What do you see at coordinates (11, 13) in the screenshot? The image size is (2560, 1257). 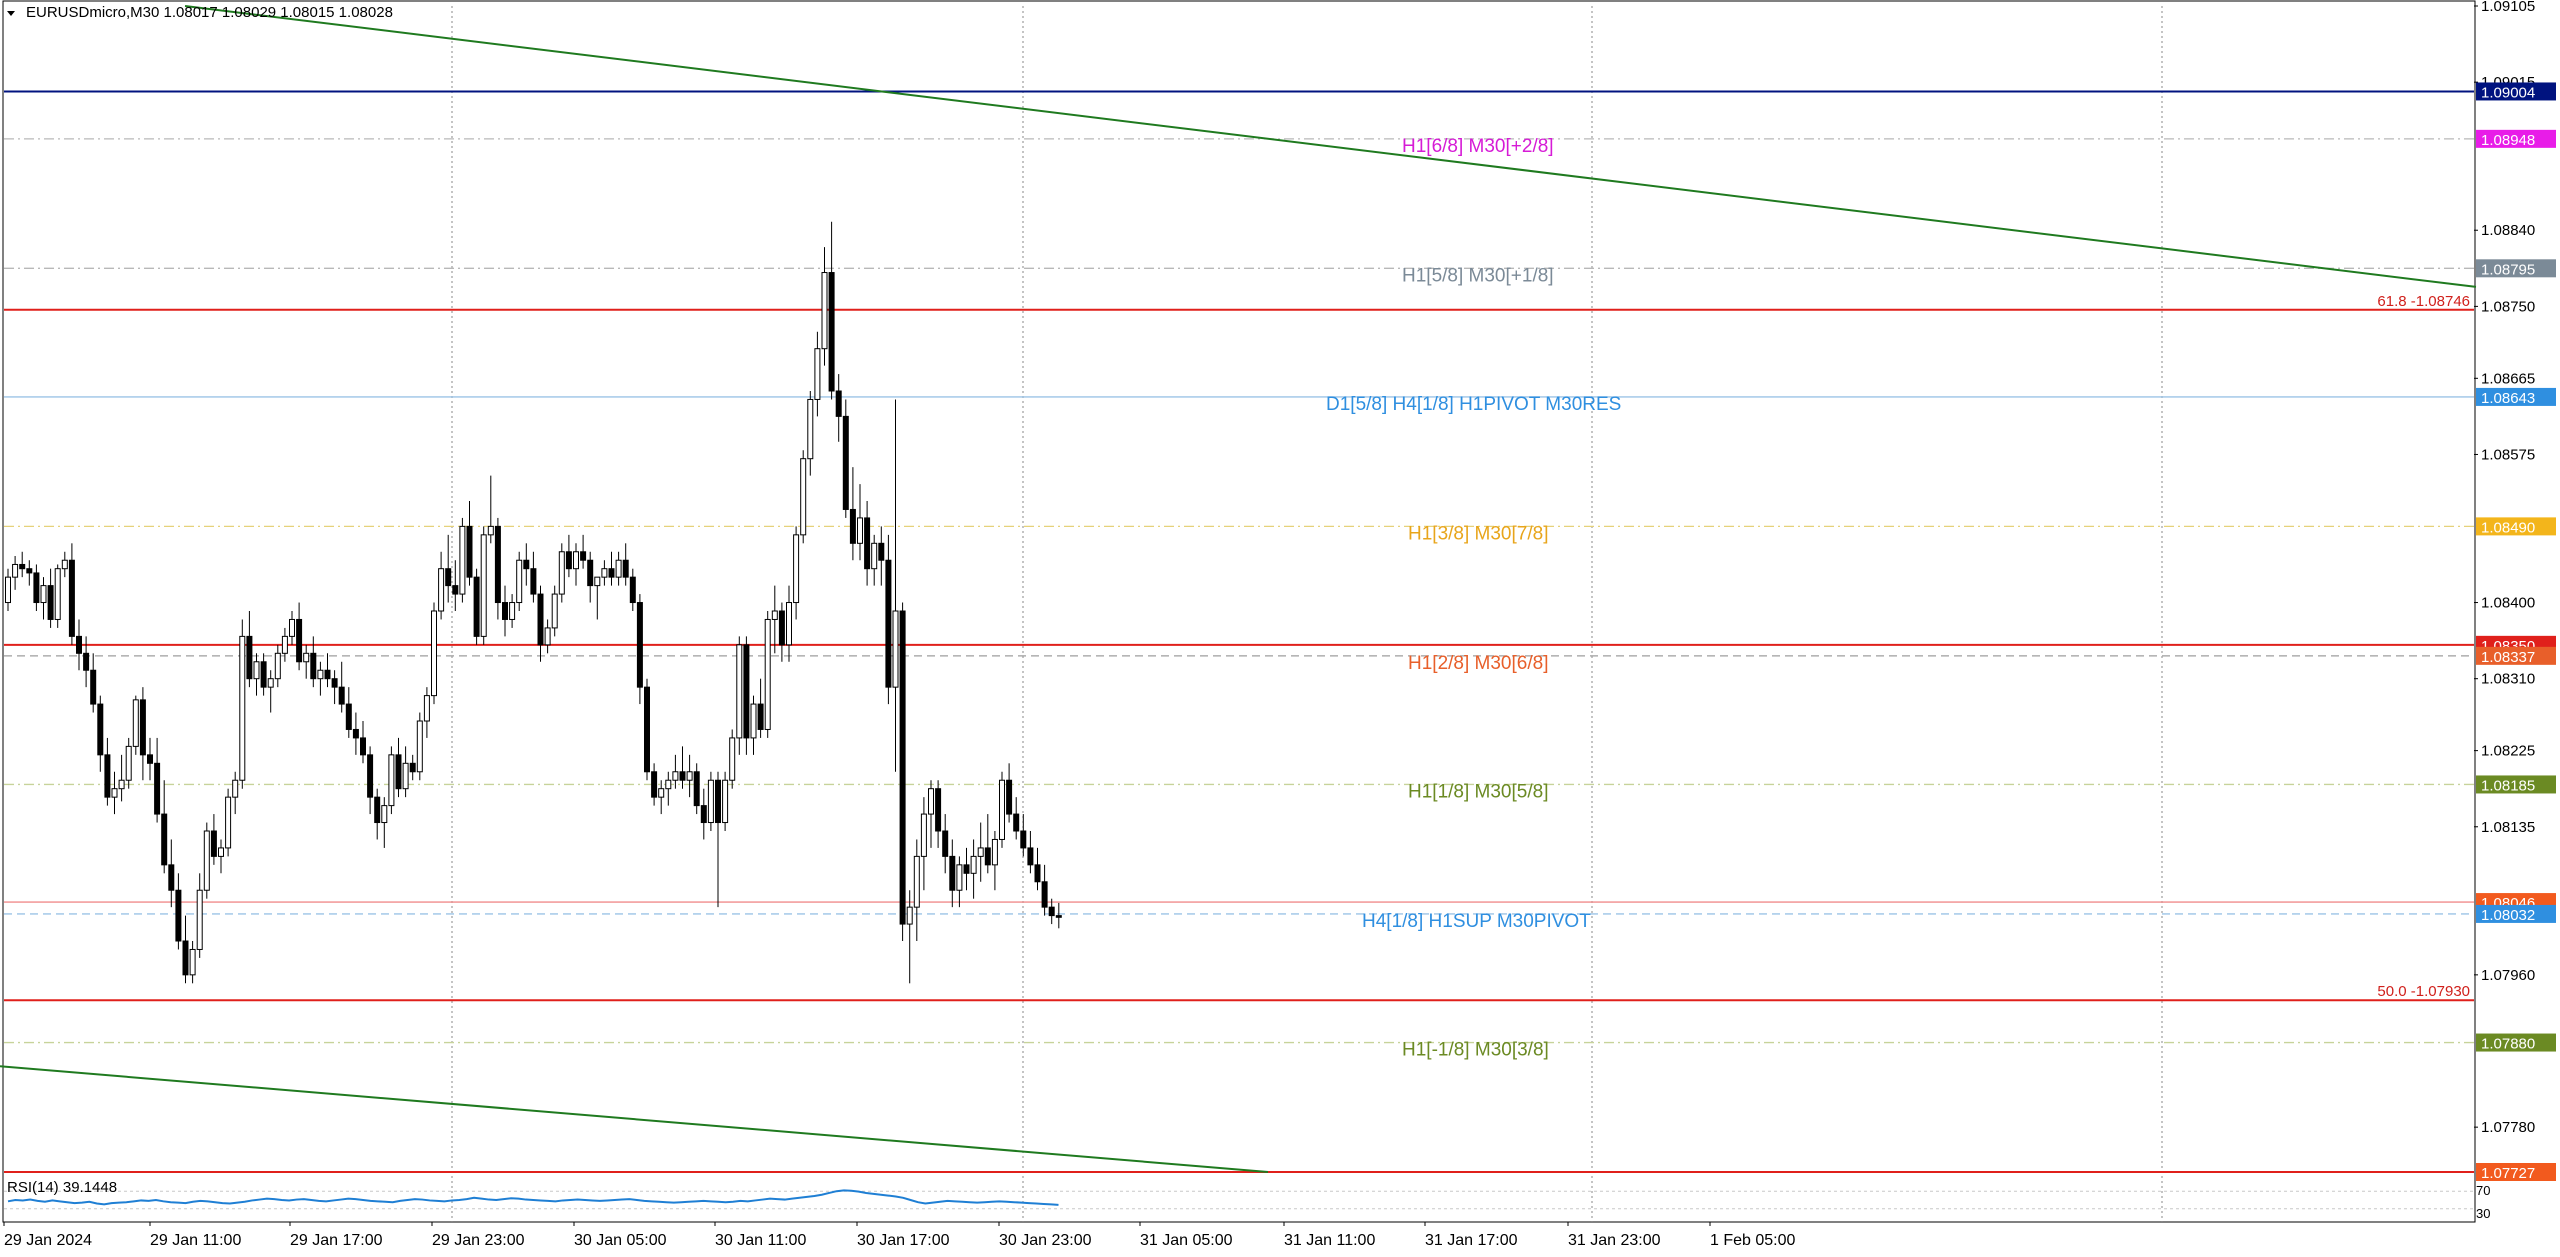 I see `triangle-down-icon` at bounding box center [11, 13].